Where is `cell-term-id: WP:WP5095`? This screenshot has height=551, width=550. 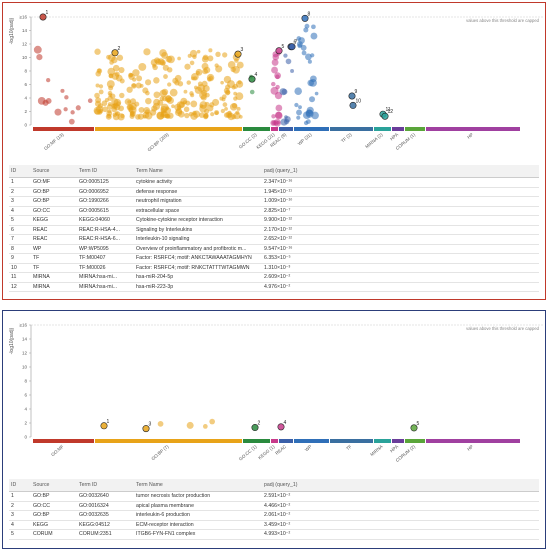
cell-term-id: WP:WP5095 is located at coordinates (105, 249).